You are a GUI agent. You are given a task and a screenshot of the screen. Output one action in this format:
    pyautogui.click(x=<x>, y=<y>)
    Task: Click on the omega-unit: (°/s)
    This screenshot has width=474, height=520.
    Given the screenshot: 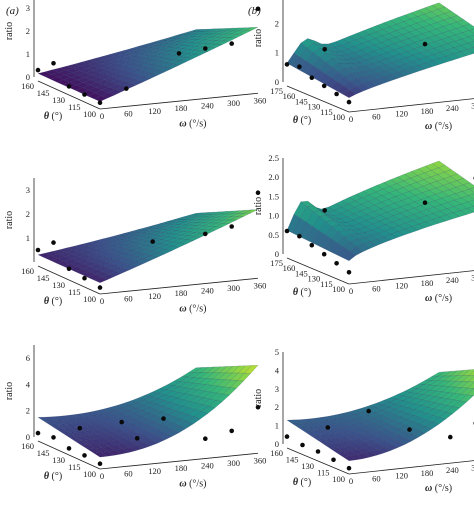 What is the action you would take?
    pyautogui.click(x=197, y=483)
    